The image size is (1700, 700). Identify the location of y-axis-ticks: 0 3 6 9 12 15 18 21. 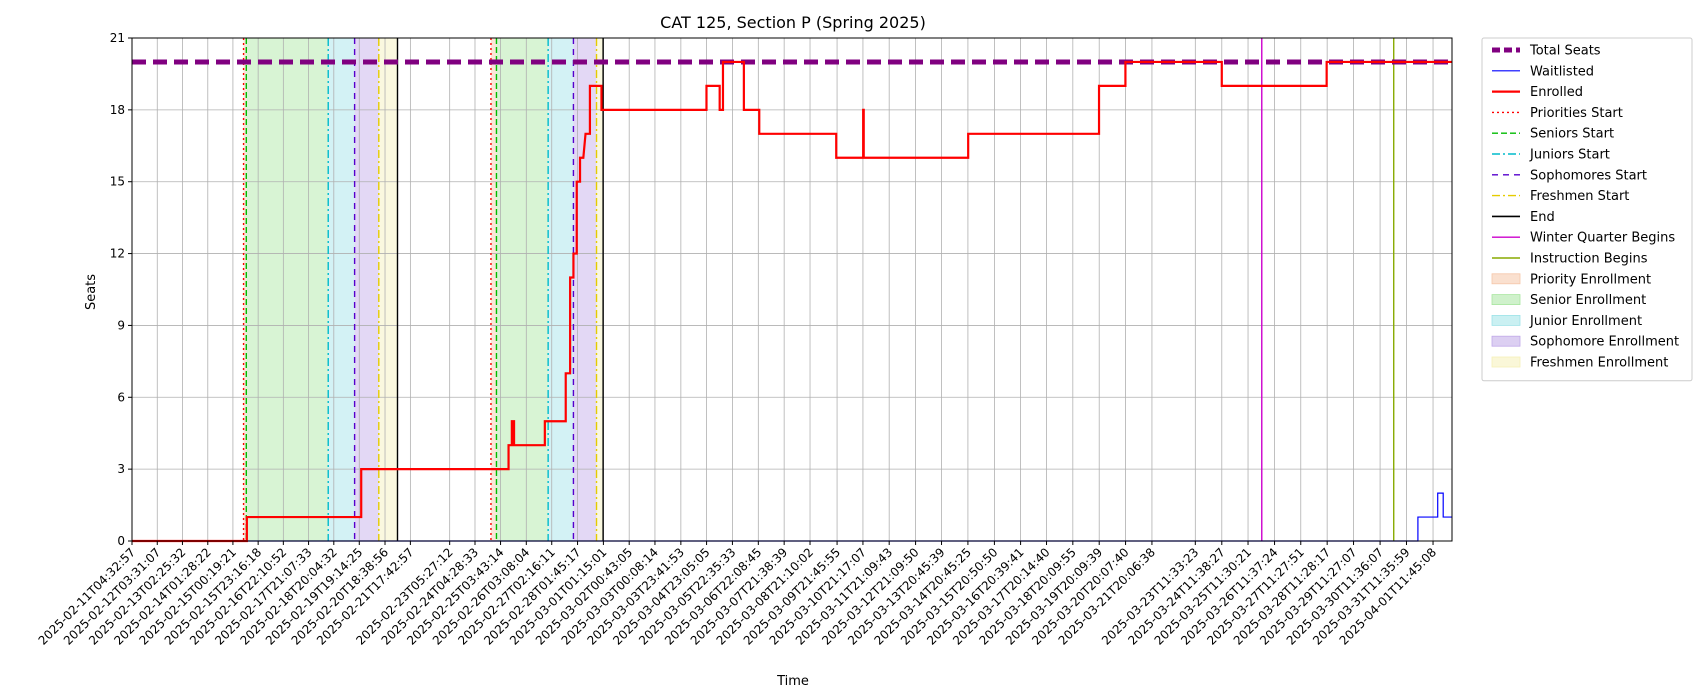
(121, 289).